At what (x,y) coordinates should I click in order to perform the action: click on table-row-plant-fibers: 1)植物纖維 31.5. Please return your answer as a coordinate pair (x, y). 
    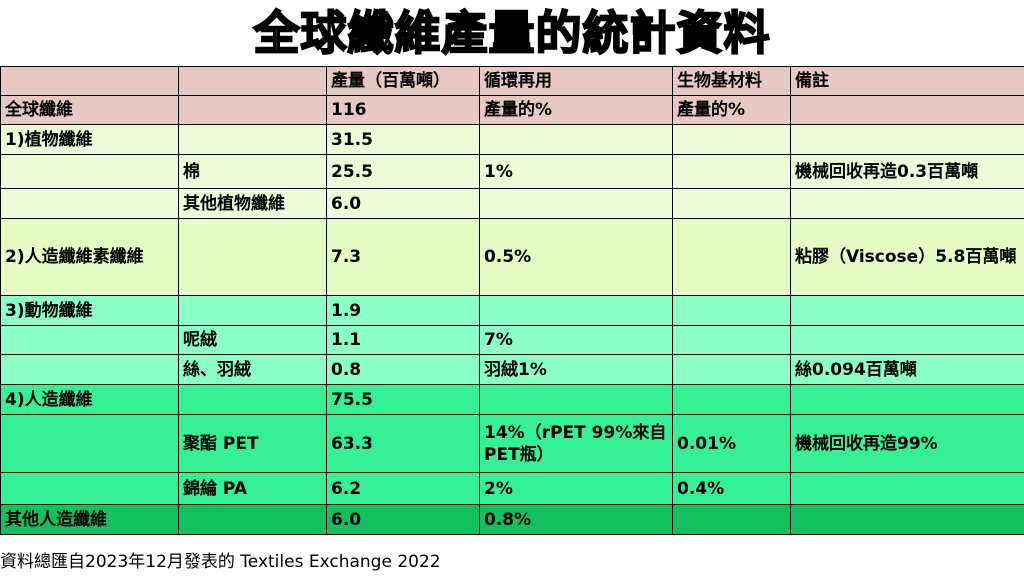
    Looking at the image, I should click on (512, 139).